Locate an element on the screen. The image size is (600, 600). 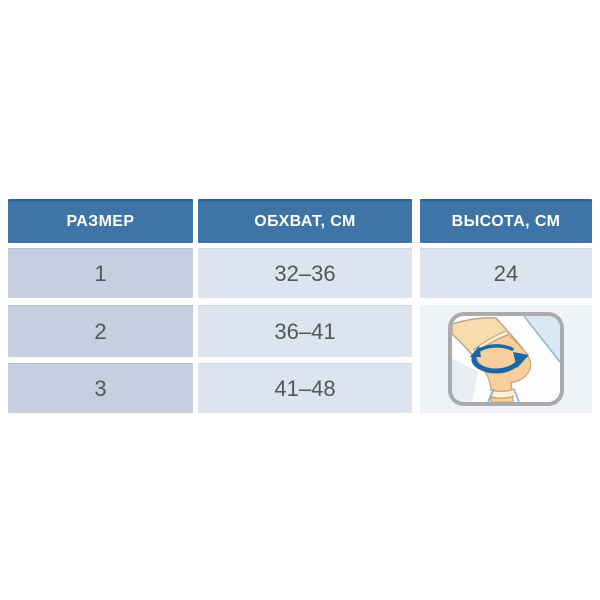
column-header-size: РАЗМЕР is located at coordinates (100, 221).